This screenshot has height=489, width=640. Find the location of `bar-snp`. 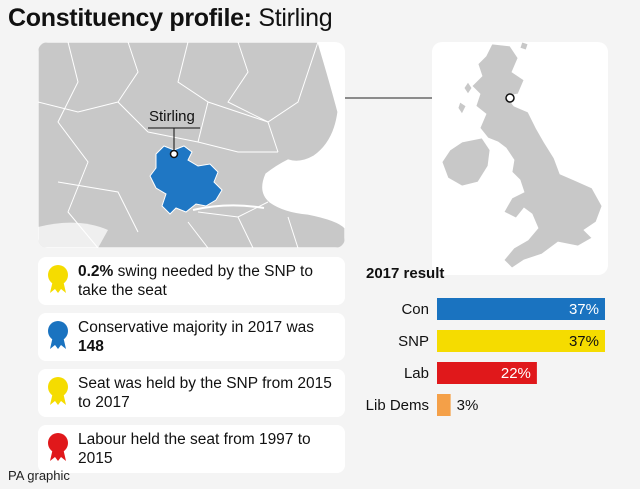

bar-snp is located at coordinates (521, 341).